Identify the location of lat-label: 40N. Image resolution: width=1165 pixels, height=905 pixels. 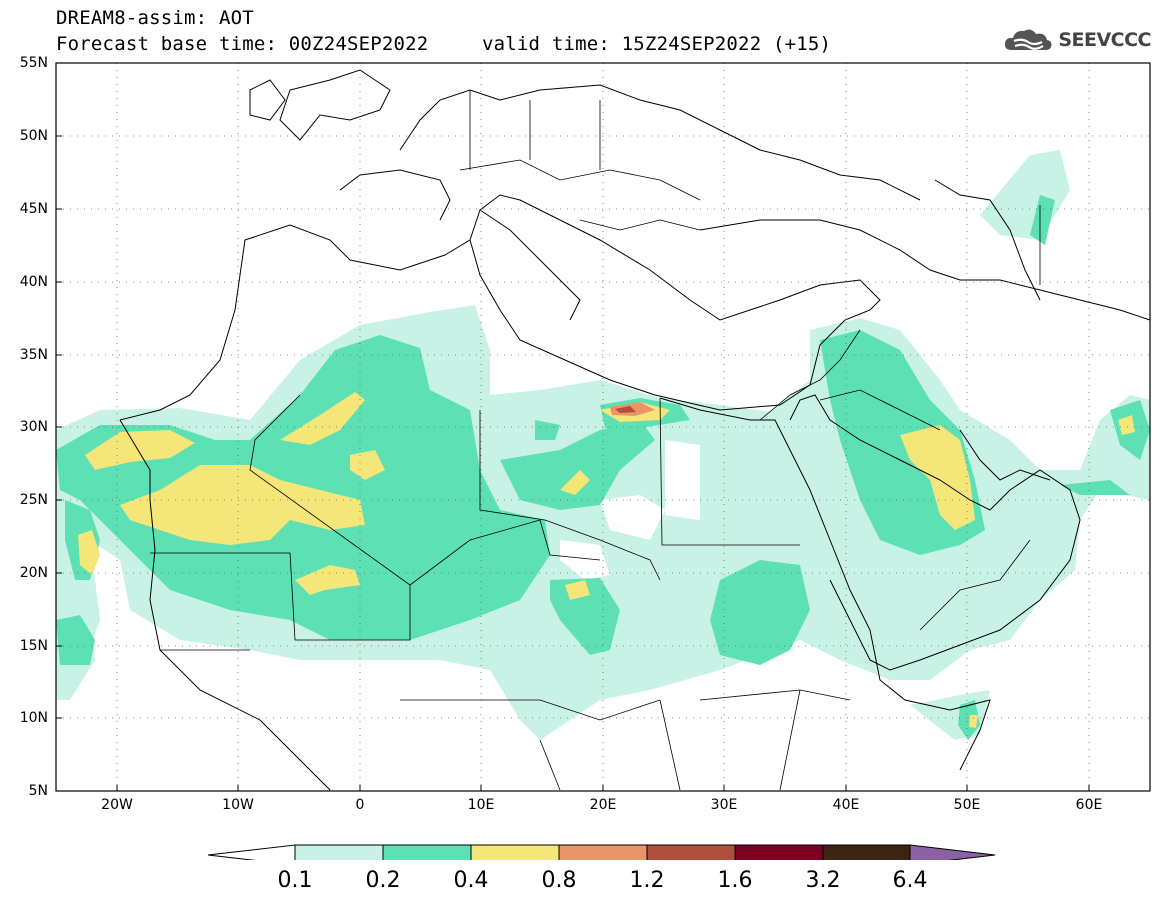
(33, 282).